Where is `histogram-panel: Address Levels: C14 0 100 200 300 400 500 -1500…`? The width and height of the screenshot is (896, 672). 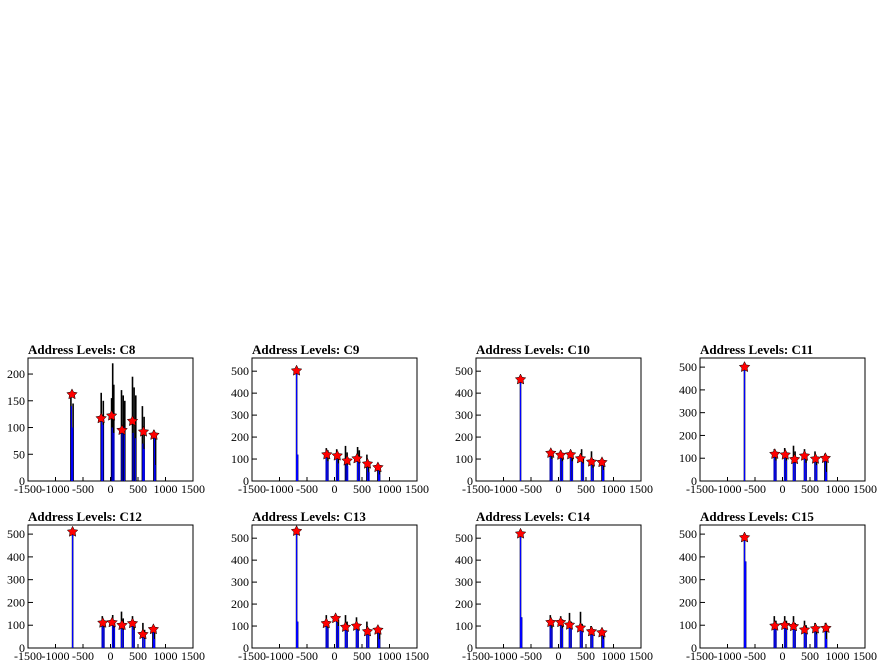
histogram-panel: Address Levels: C14 0 100 200 300 400 500 -1500… is located at coordinates (554, 586).